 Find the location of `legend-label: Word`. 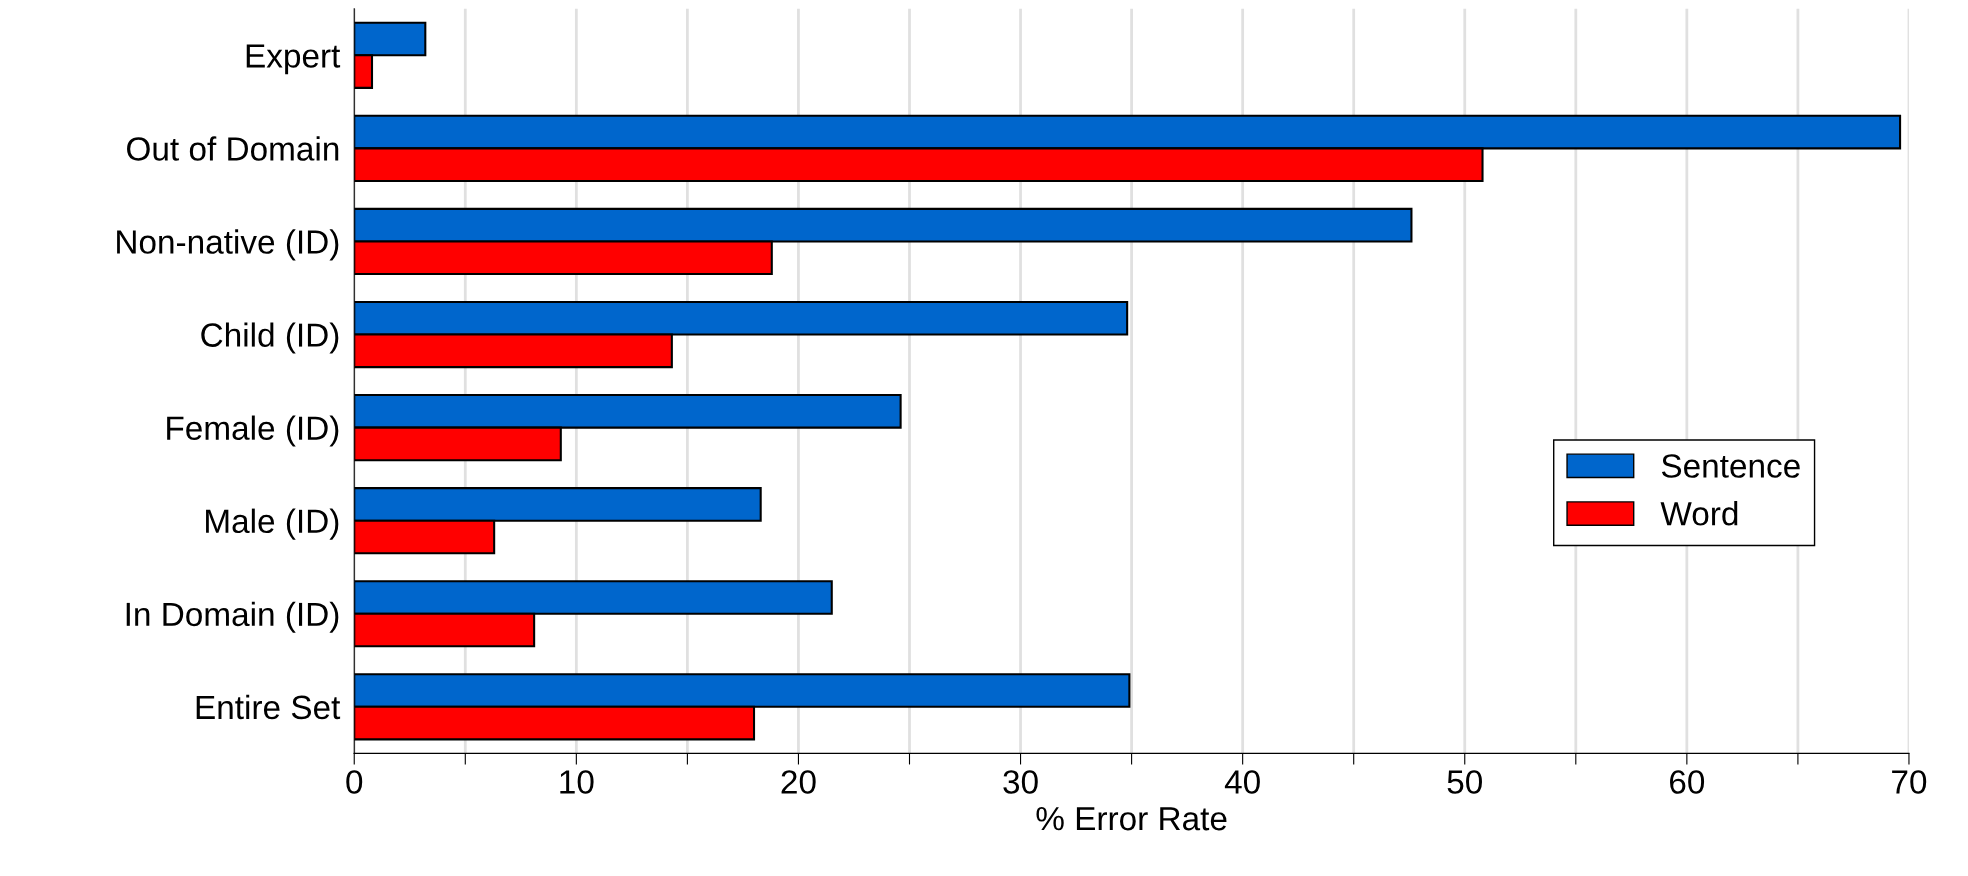

legend-label: Word is located at coordinates (1699, 513).